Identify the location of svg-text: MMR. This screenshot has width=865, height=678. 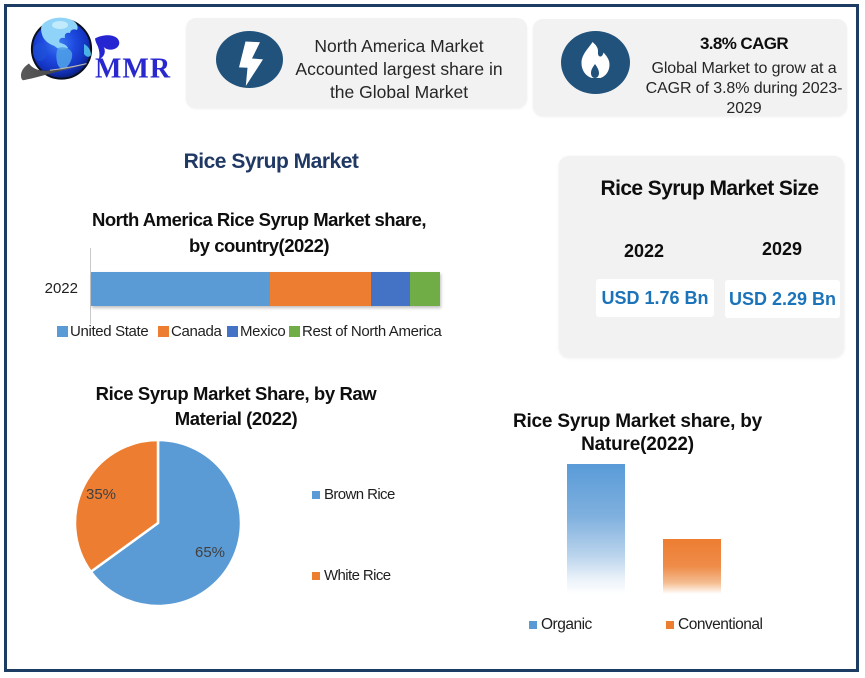
(133, 69).